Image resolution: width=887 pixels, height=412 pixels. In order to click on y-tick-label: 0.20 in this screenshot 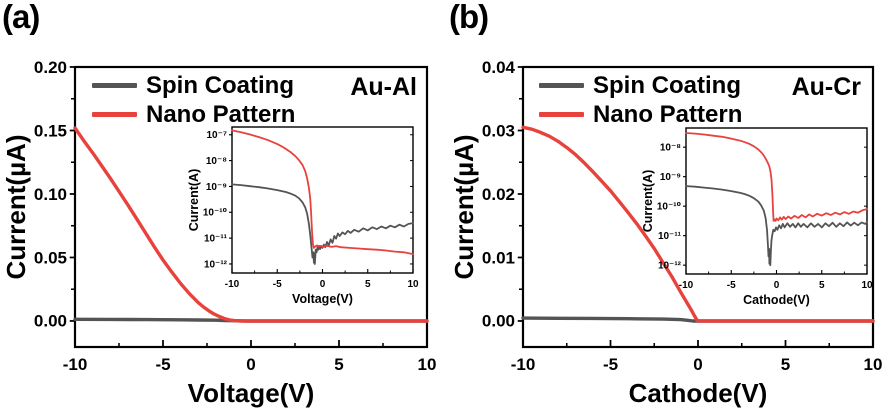, I will do `click(50, 67)`.